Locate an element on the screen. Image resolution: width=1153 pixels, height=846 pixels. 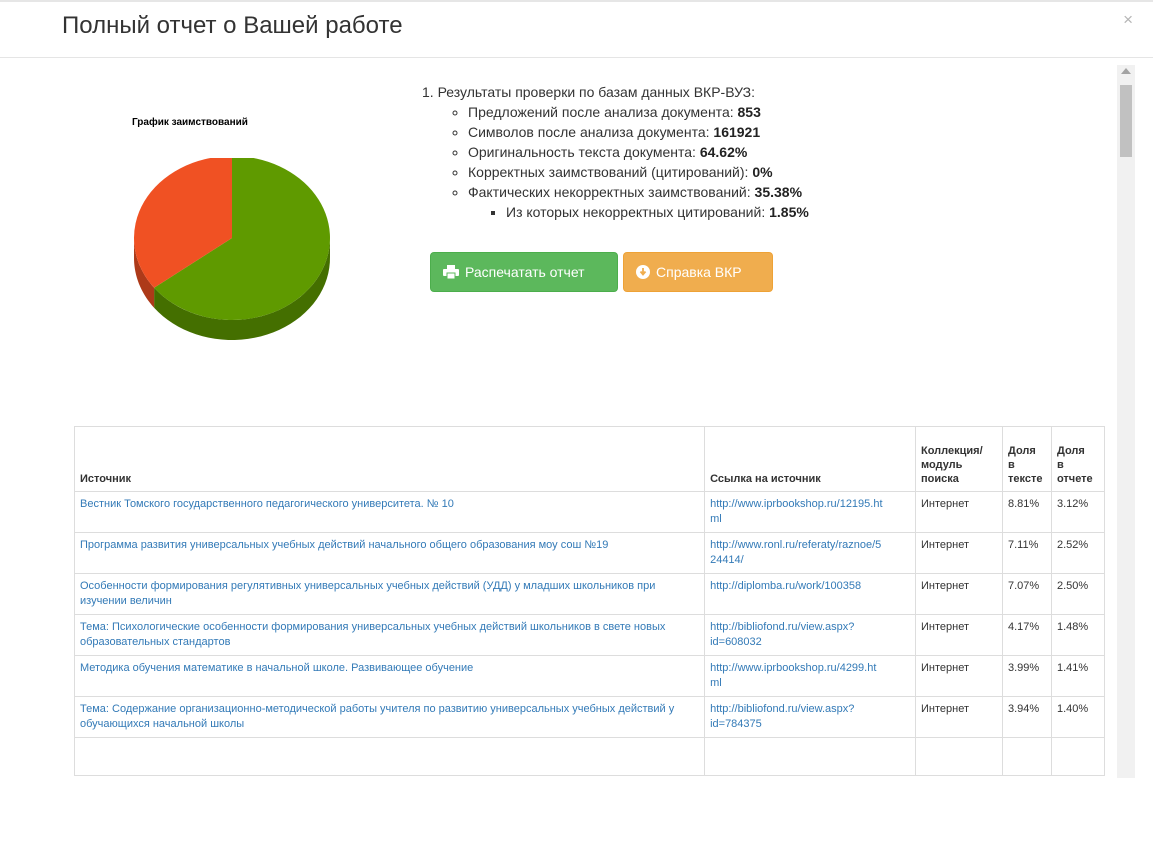
share-text-cell: 7.11% is located at coordinates (1026, 553).